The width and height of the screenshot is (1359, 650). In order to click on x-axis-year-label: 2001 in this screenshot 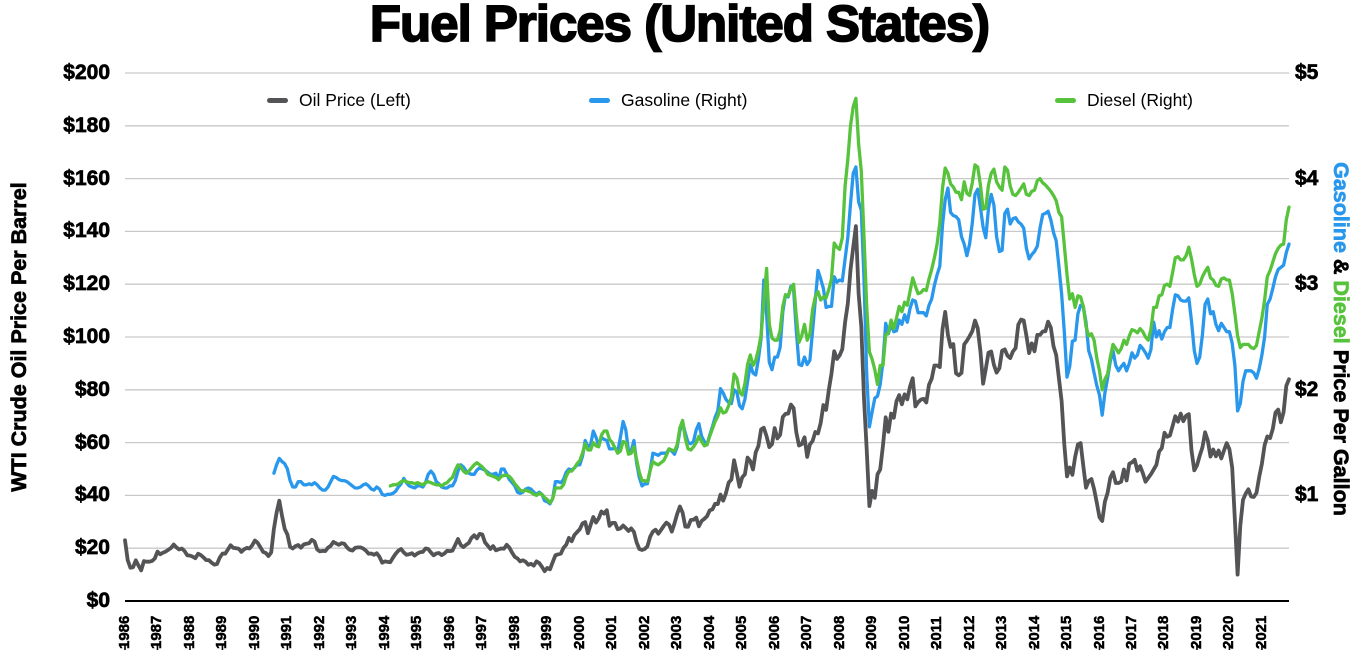, I will do `click(612, 632)`.